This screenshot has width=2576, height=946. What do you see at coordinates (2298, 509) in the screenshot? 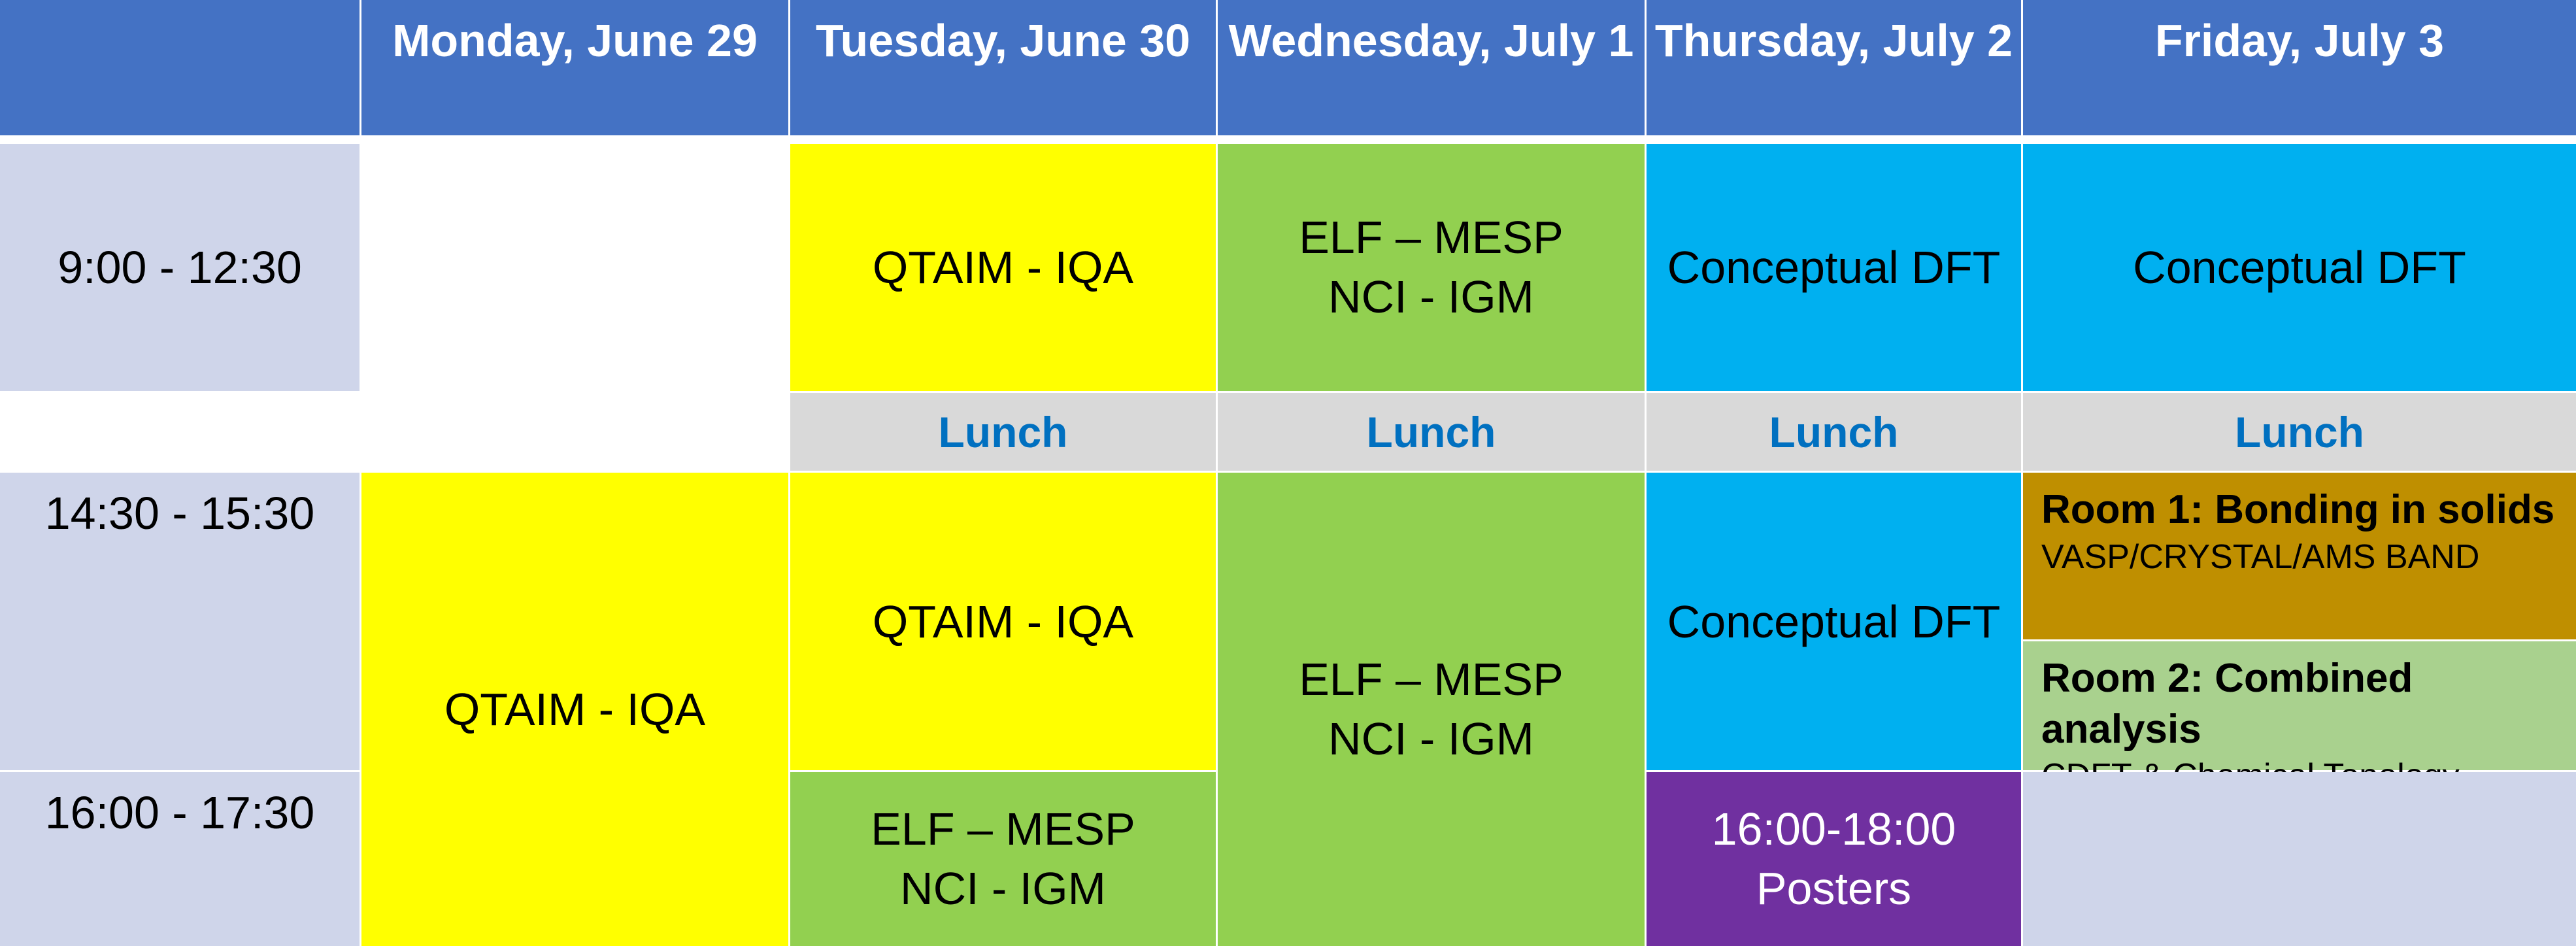
I see `room1-title: Room 1: Bonding in solids` at bounding box center [2298, 509].